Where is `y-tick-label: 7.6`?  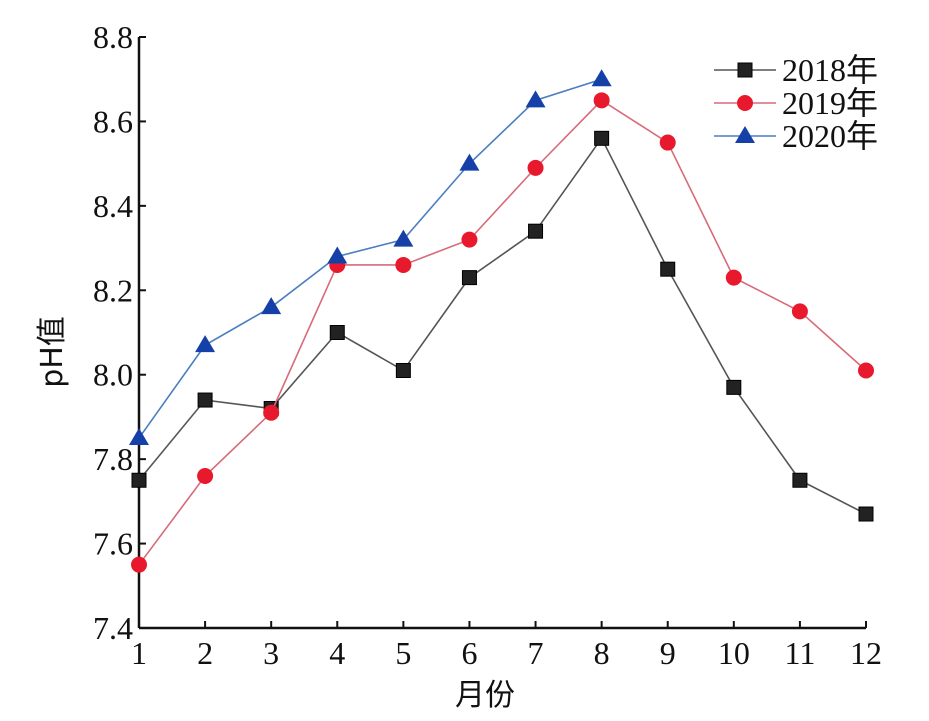
y-tick-label: 7.6 is located at coordinates (113, 544).